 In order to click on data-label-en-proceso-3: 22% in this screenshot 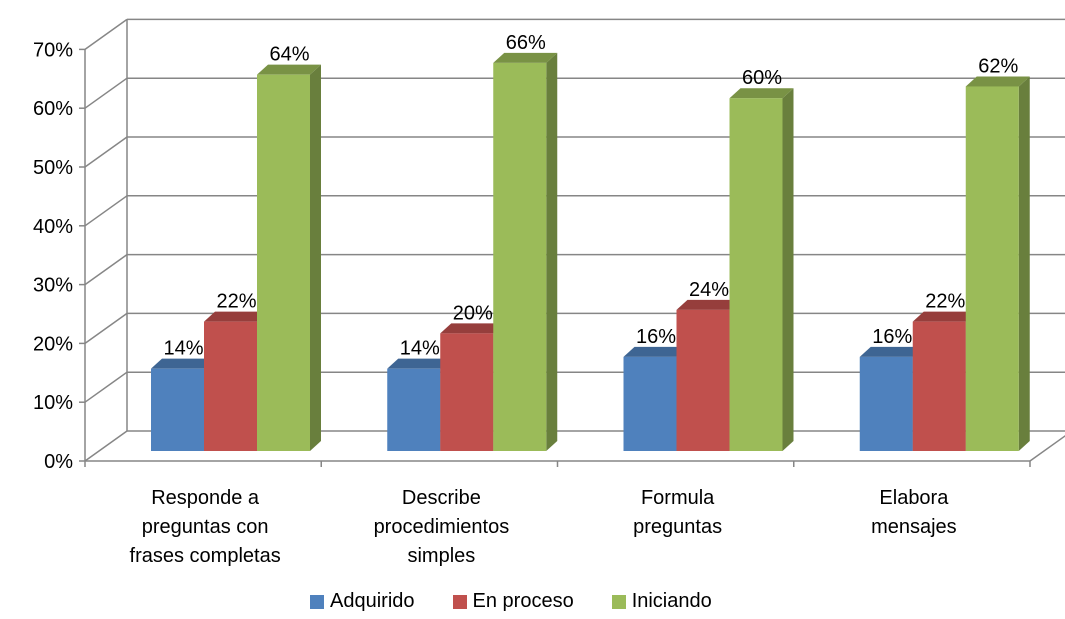, I will do `click(945, 302)`.